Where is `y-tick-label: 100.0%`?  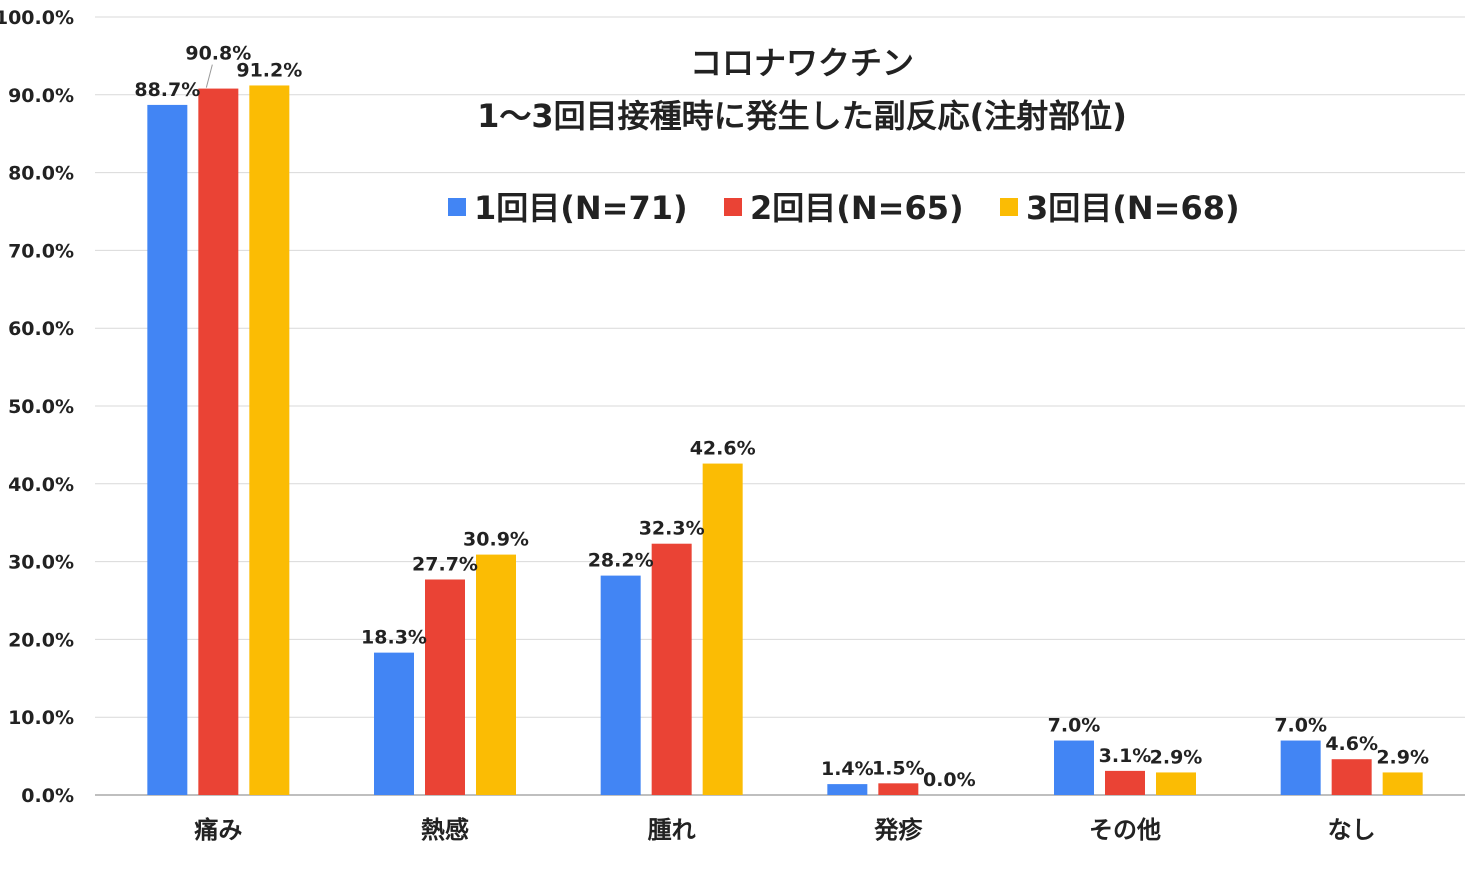
y-tick-label: 100.0% is located at coordinates (37, 18).